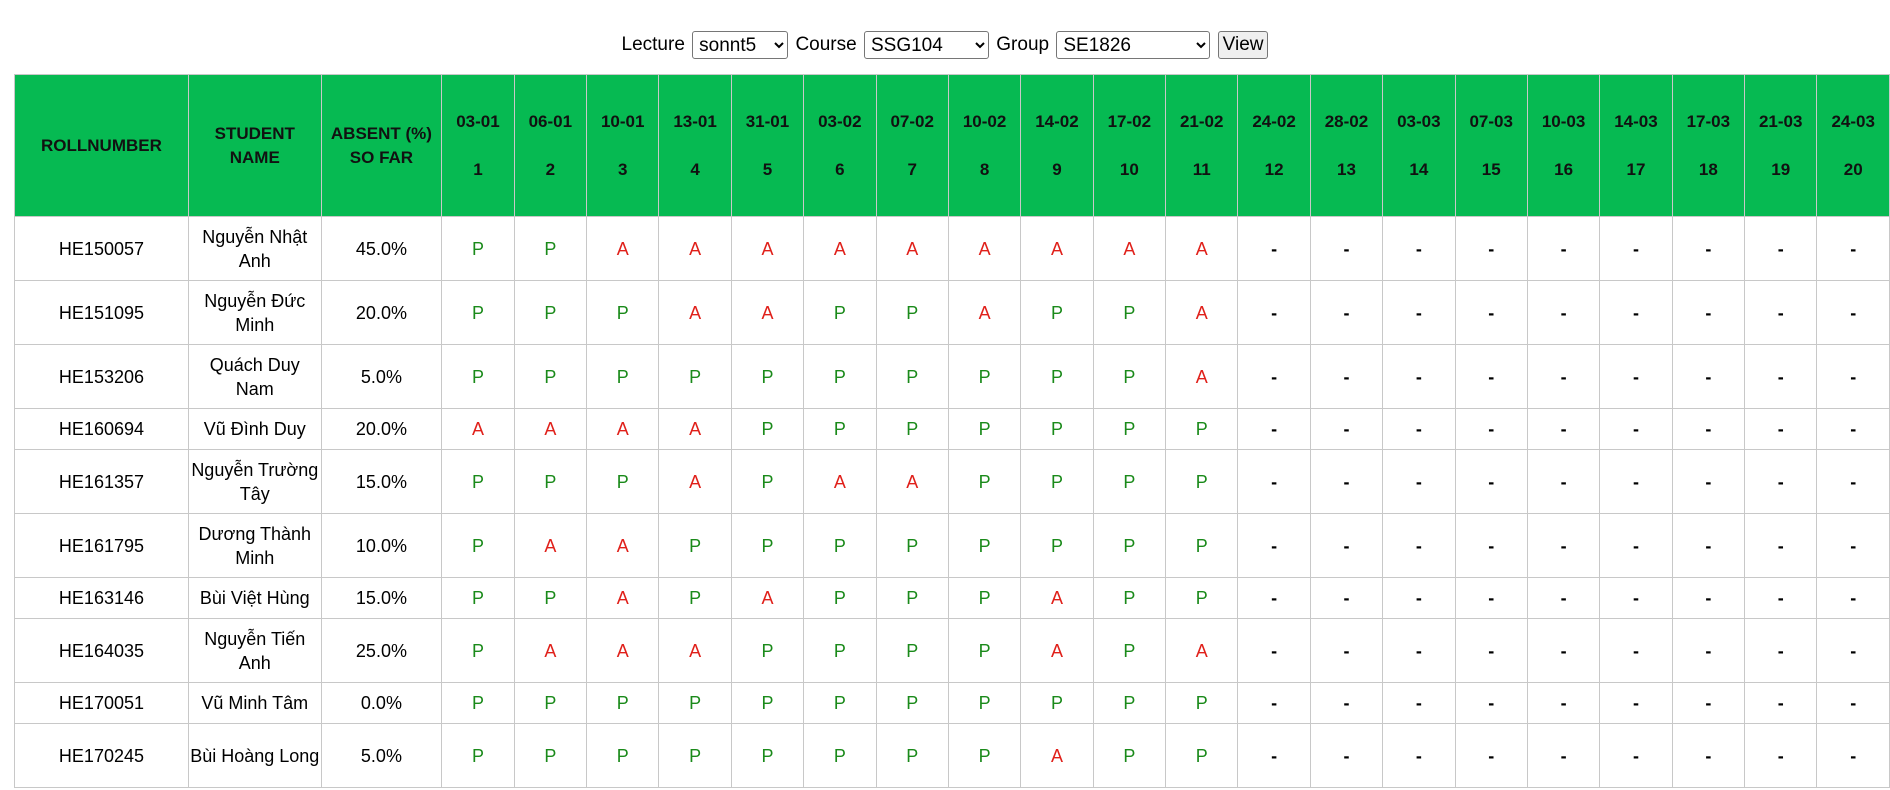 The width and height of the screenshot is (1890, 790). What do you see at coordinates (653, 44) in the screenshot?
I see `lecture-label: Lecture` at bounding box center [653, 44].